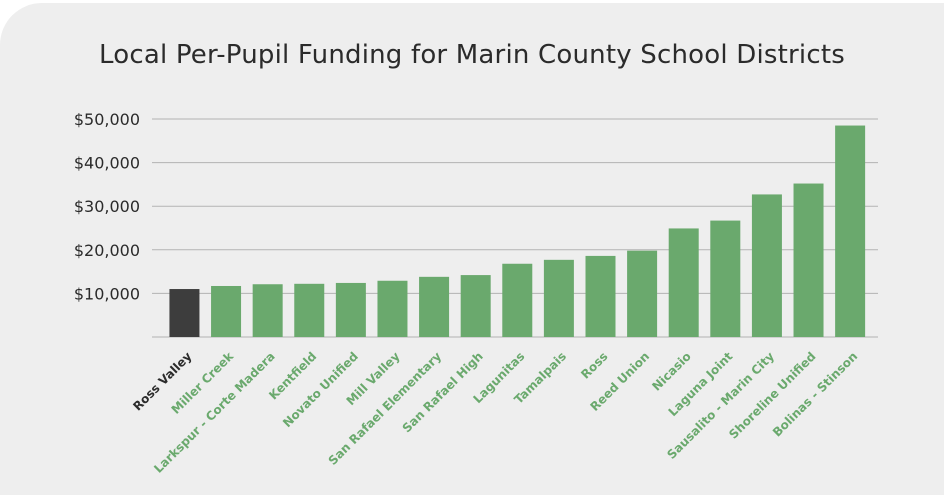 Image resolution: width=944 pixels, height=499 pixels. What do you see at coordinates (107, 250) in the screenshot?
I see `y-tick-label: $20,000` at bounding box center [107, 250].